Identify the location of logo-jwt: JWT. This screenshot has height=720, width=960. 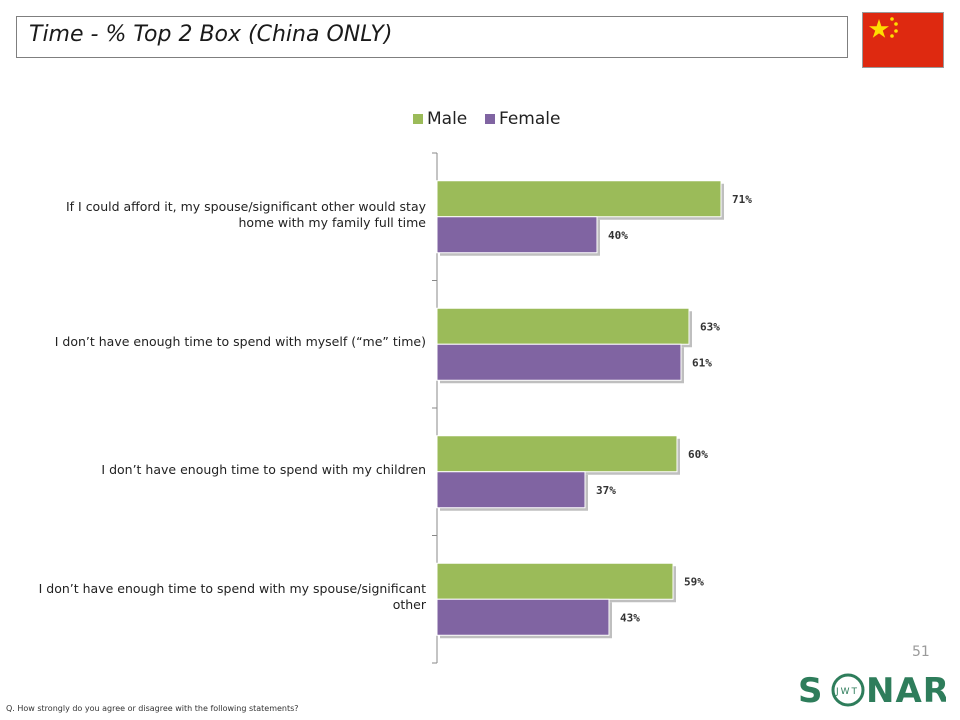
(847, 692).